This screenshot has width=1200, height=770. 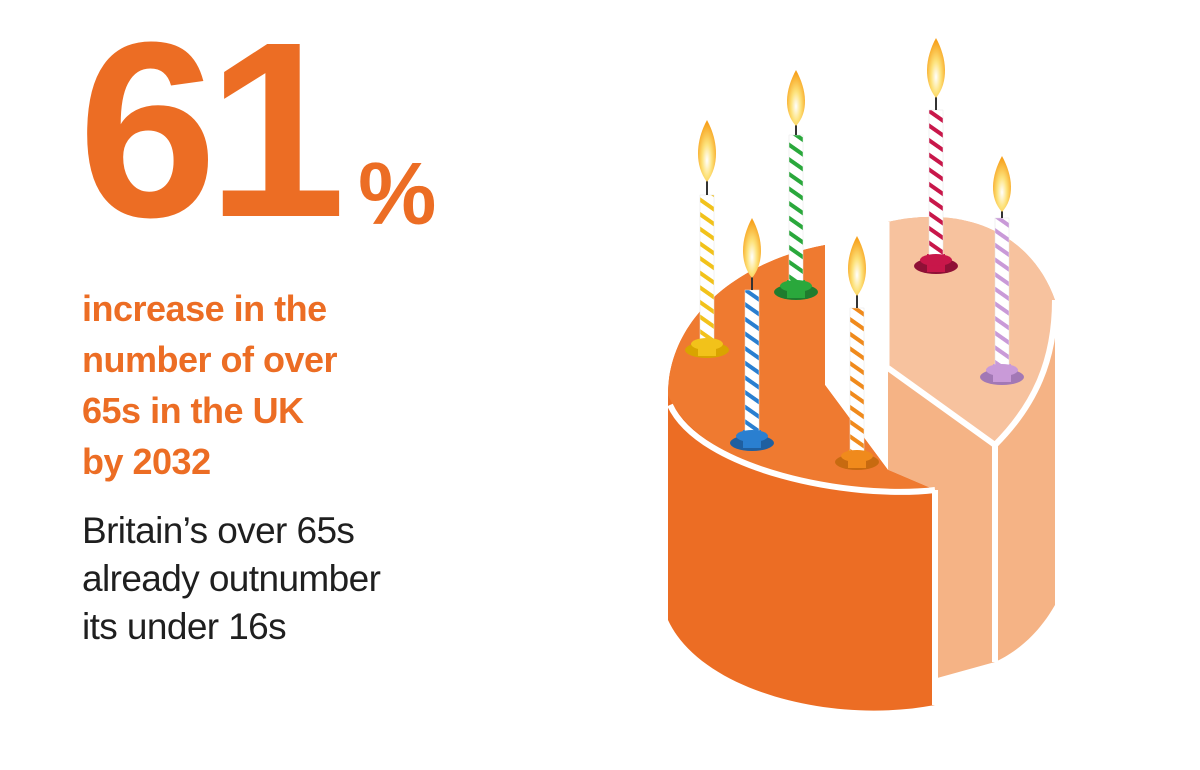 I want to click on stat-percent-sign: %, so click(x=397, y=193).